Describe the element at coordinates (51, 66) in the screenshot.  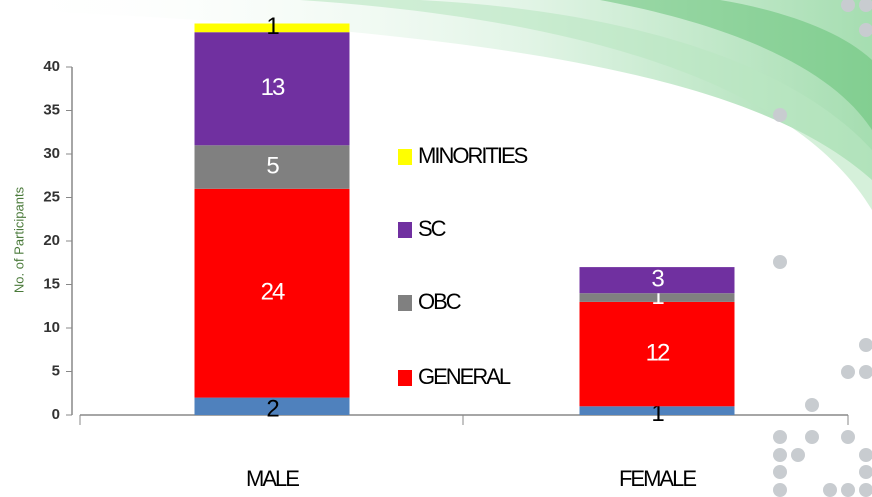
I see `y-tick-label: 40` at that location.